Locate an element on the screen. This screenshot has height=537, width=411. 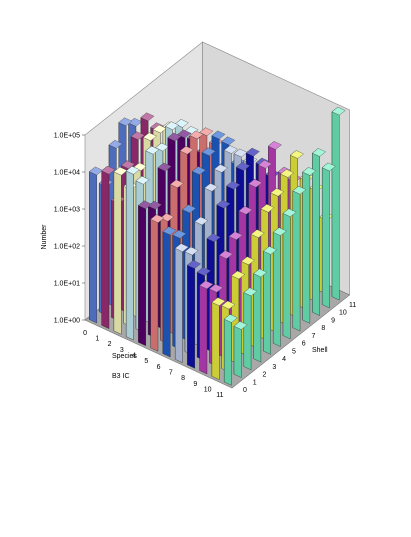
x-tick-label: 8 is located at coordinates (183, 378).